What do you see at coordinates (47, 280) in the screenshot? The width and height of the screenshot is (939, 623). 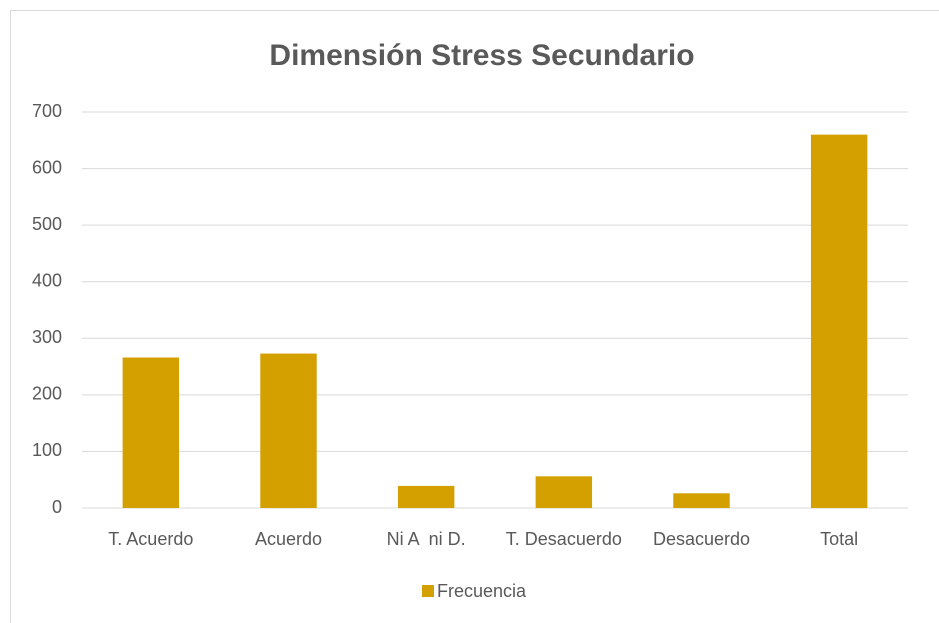 I see `y-tick-label: 400` at bounding box center [47, 280].